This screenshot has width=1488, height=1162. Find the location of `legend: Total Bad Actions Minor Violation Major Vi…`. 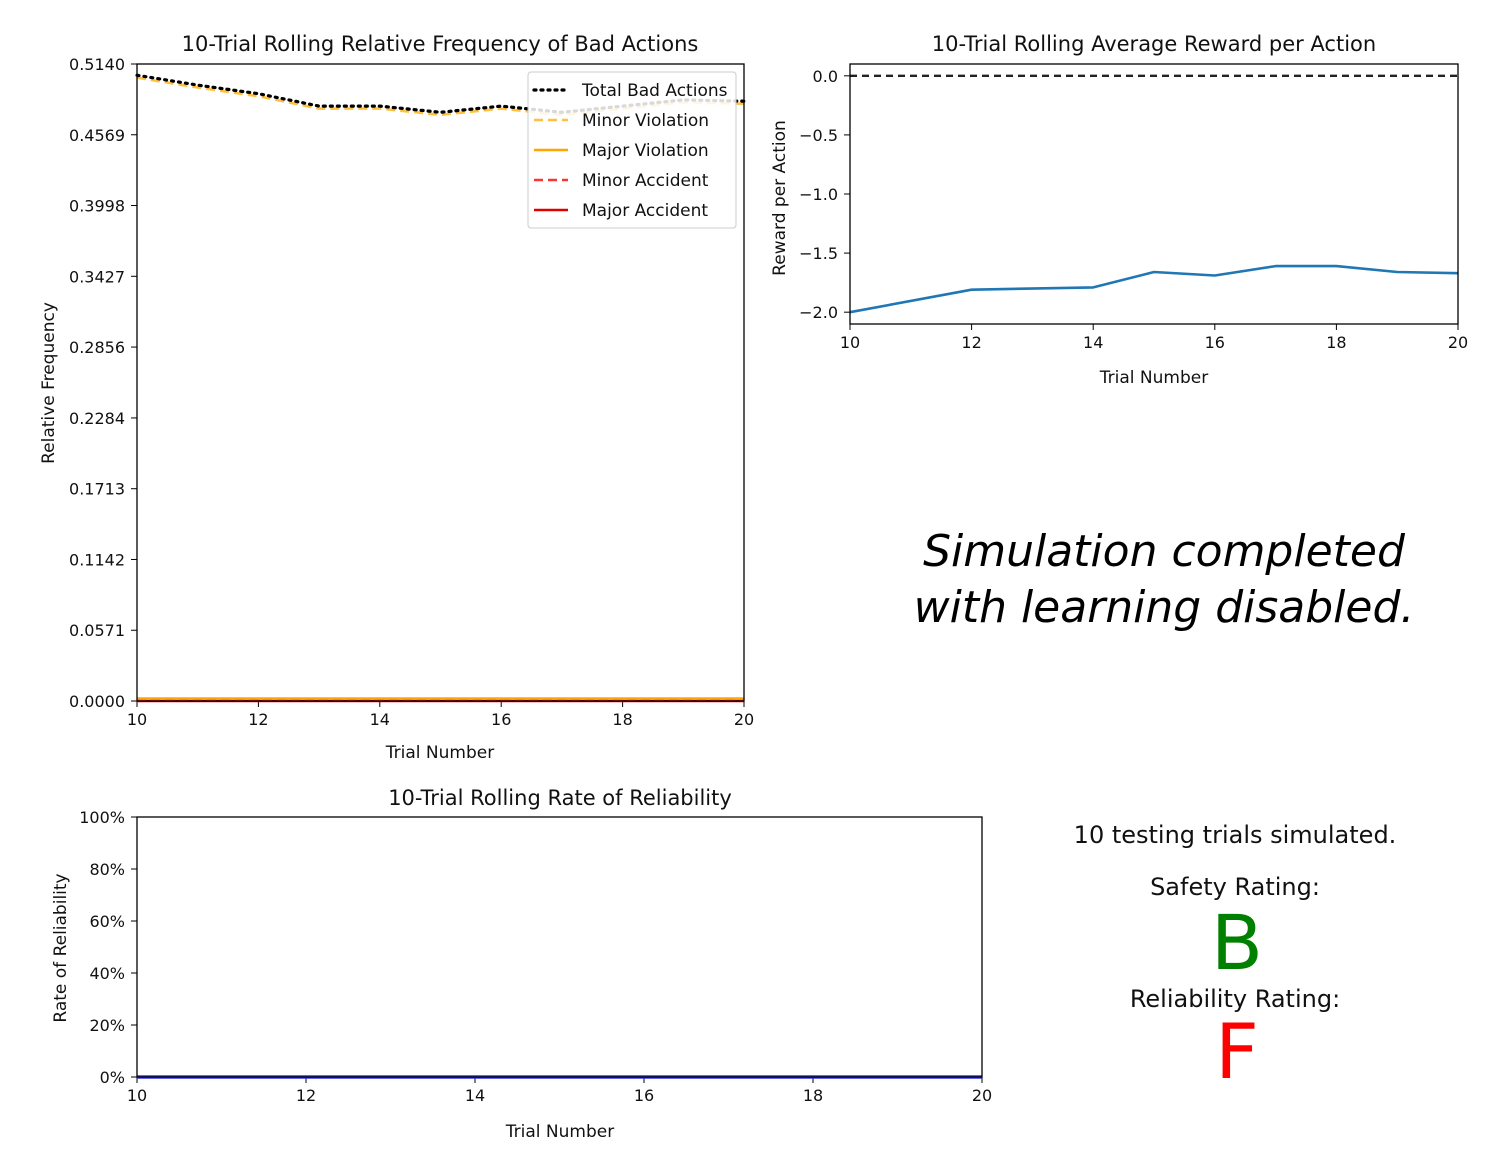

legend: Total Bad Actions Minor Violation Major Vi… is located at coordinates (632, 150).